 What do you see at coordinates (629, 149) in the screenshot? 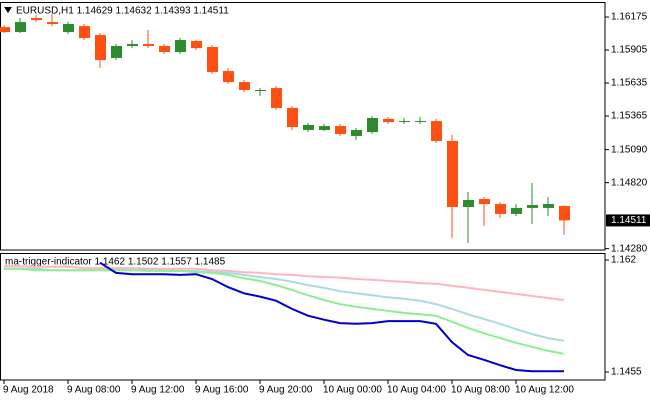
I see `y-tick-label: 1.15090` at bounding box center [629, 149].